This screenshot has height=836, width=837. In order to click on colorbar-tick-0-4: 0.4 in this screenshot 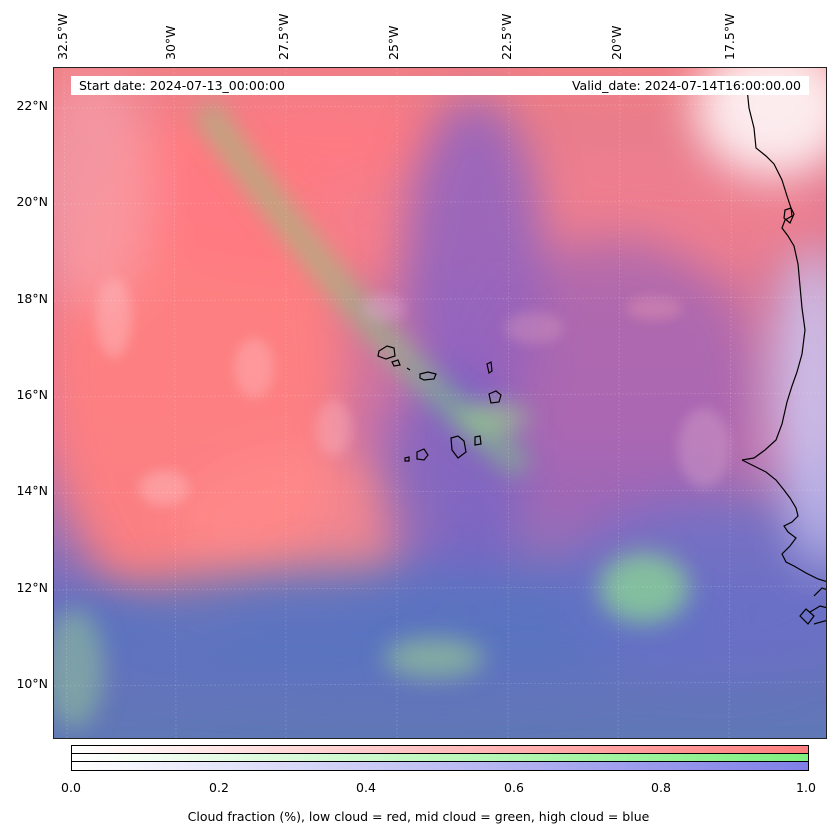, I will do `click(366, 787)`.